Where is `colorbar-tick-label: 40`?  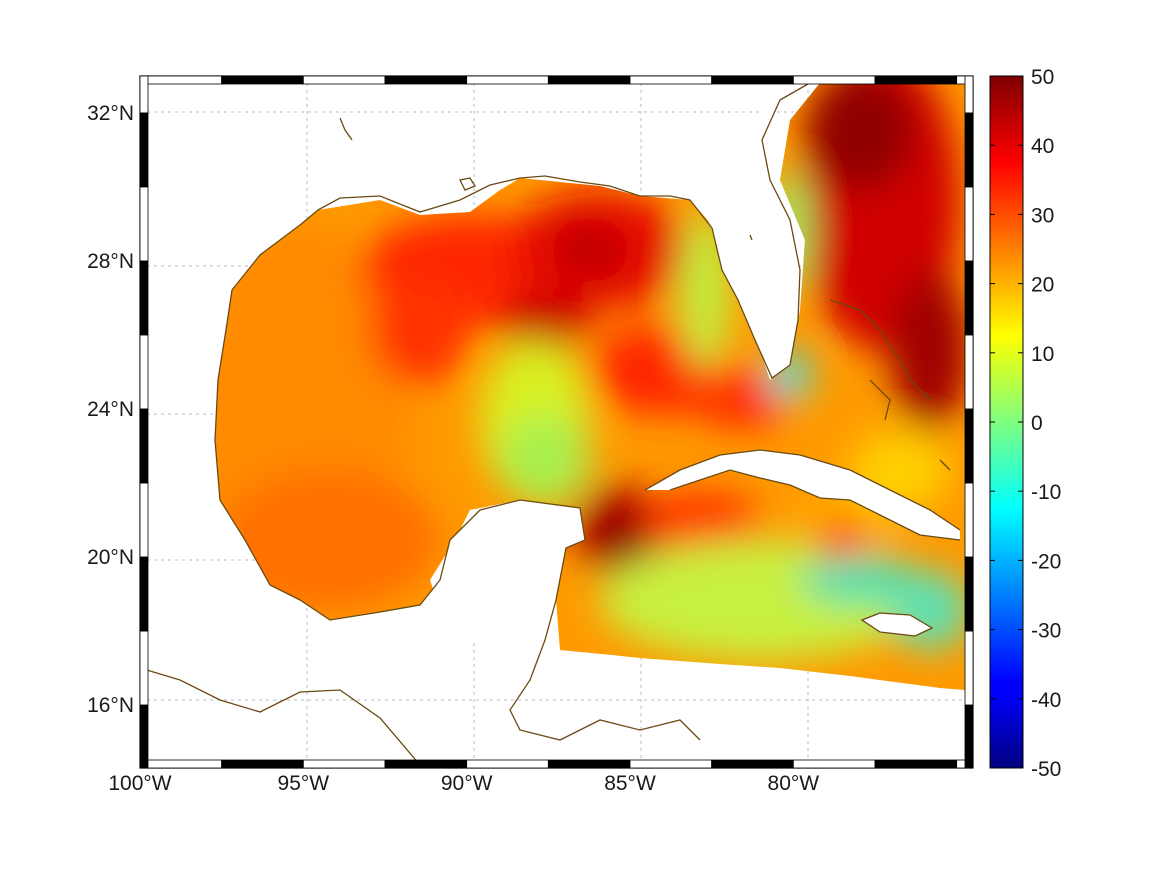 colorbar-tick-label: 40 is located at coordinates (1042, 146).